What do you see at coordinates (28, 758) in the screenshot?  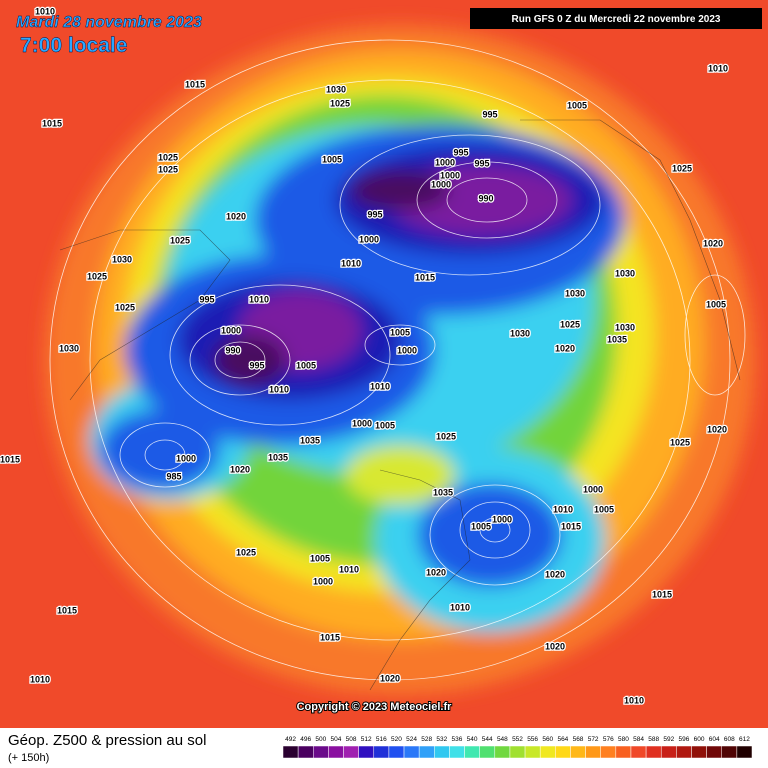 I see `legend-lead: (+ 150h)` at bounding box center [28, 758].